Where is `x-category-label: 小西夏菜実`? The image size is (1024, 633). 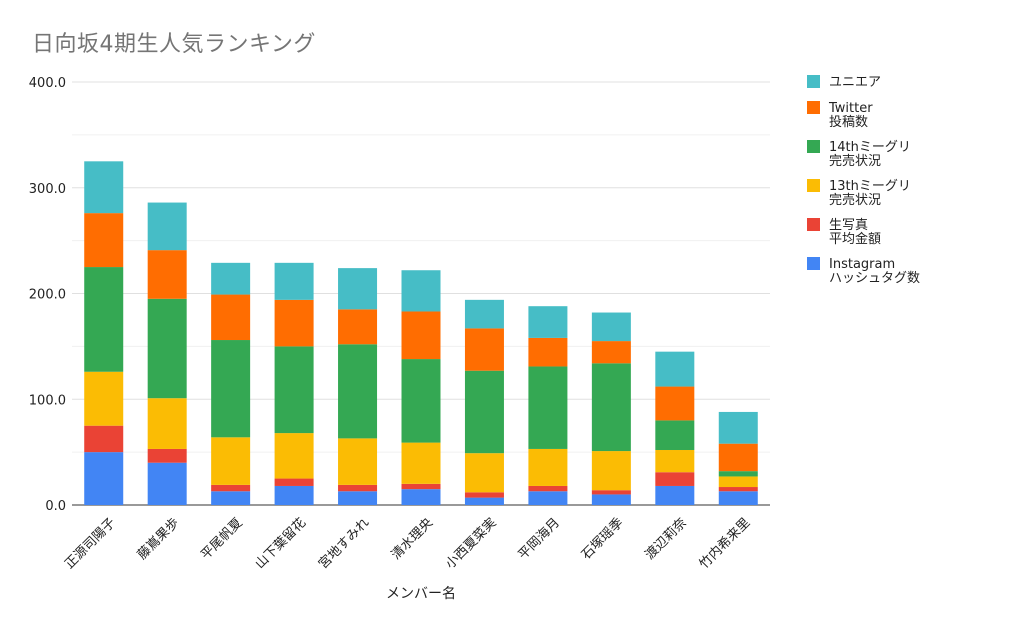
x-category-label: 小西夏菜実 is located at coordinates (470, 543).